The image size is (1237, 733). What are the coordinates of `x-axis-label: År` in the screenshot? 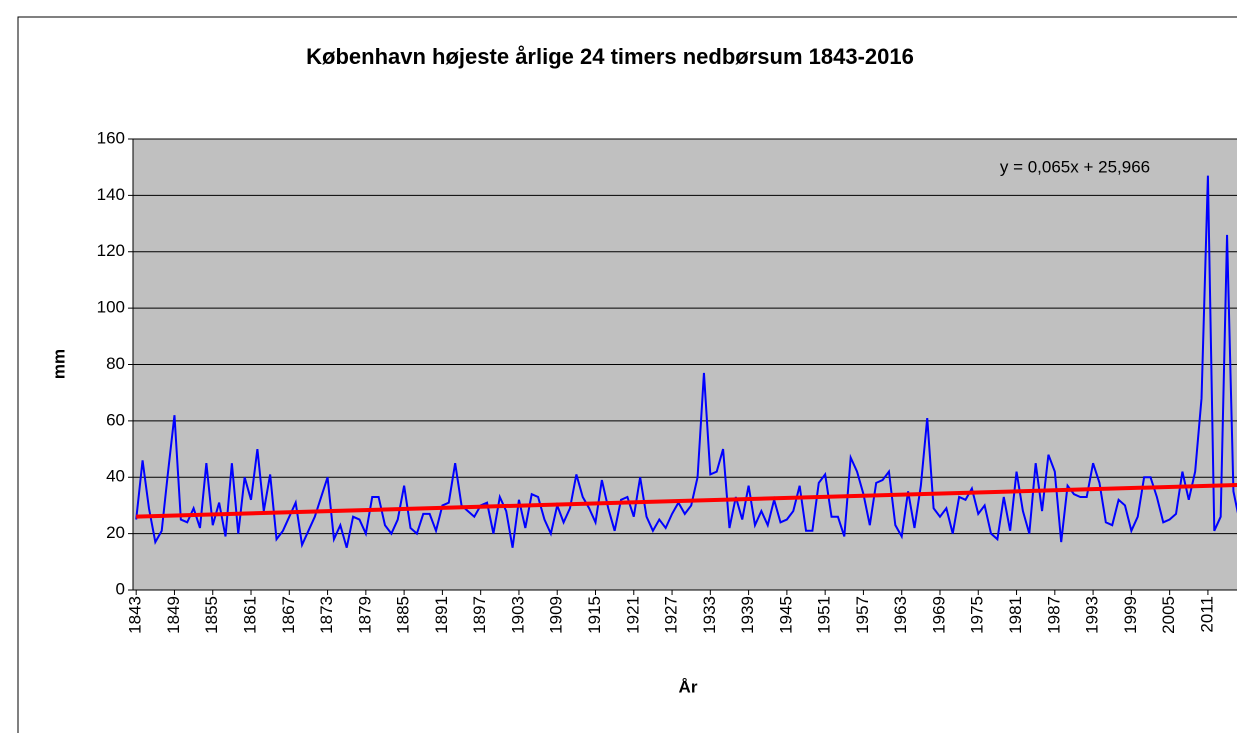 It's located at (688, 686).